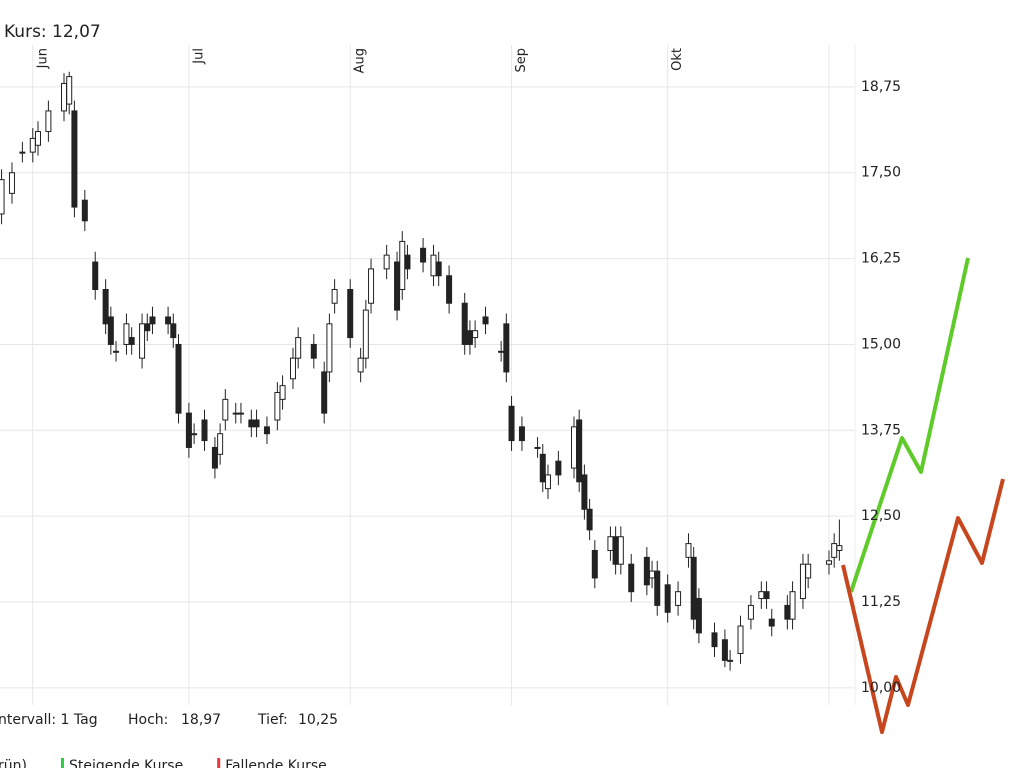 This screenshot has height=768, width=1024. Describe the element at coordinates (52, 32) in the screenshot. I see `chart-title: Kurs: 12,07` at that location.